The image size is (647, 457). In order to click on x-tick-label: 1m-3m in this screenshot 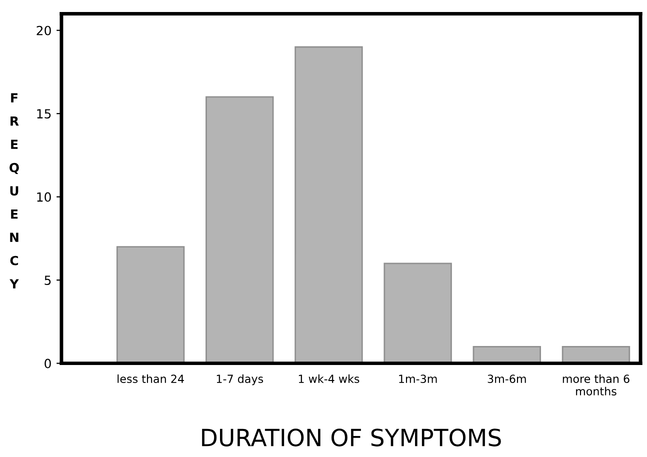, I will do `click(418, 379)`.